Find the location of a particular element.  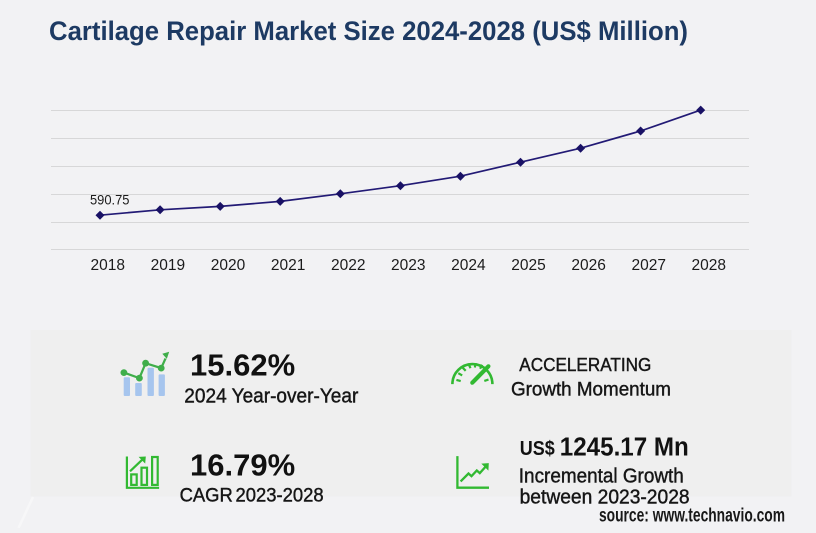

svg-text: 2019 is located at coordinates (168, 265).